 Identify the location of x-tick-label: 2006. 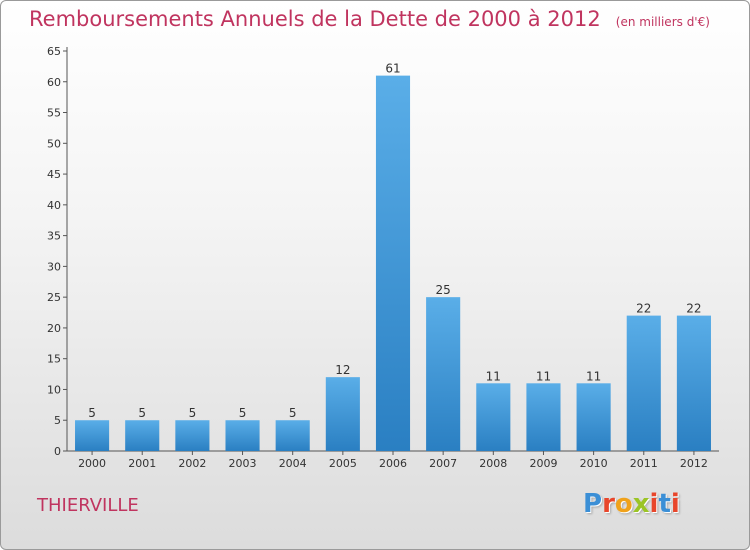
(393, 463).